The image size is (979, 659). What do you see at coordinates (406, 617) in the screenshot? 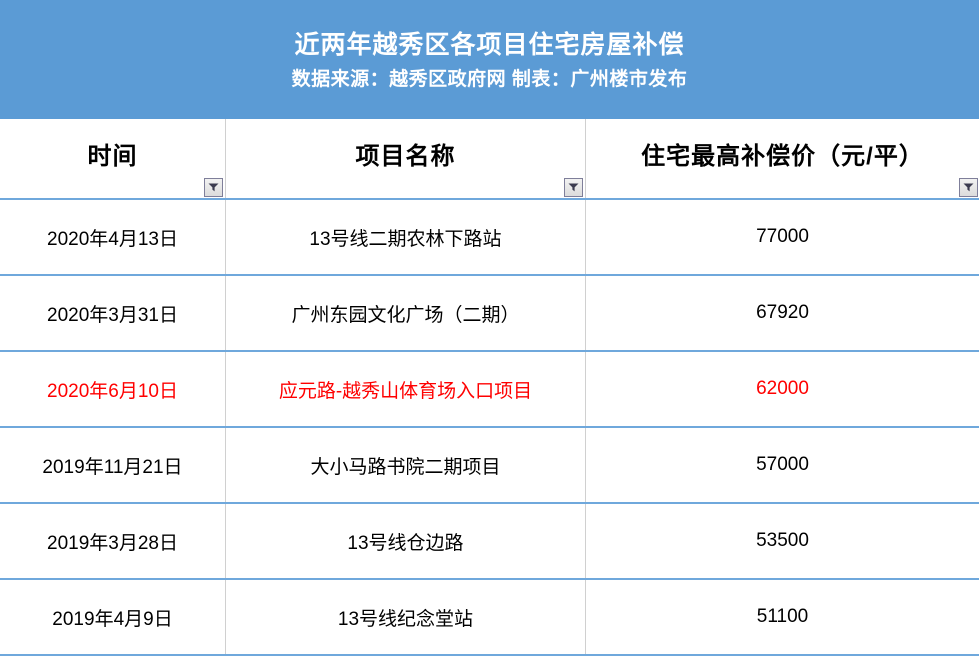
I see `cell-project: 13号线纪念堂站` at bounding box center [406, 617].